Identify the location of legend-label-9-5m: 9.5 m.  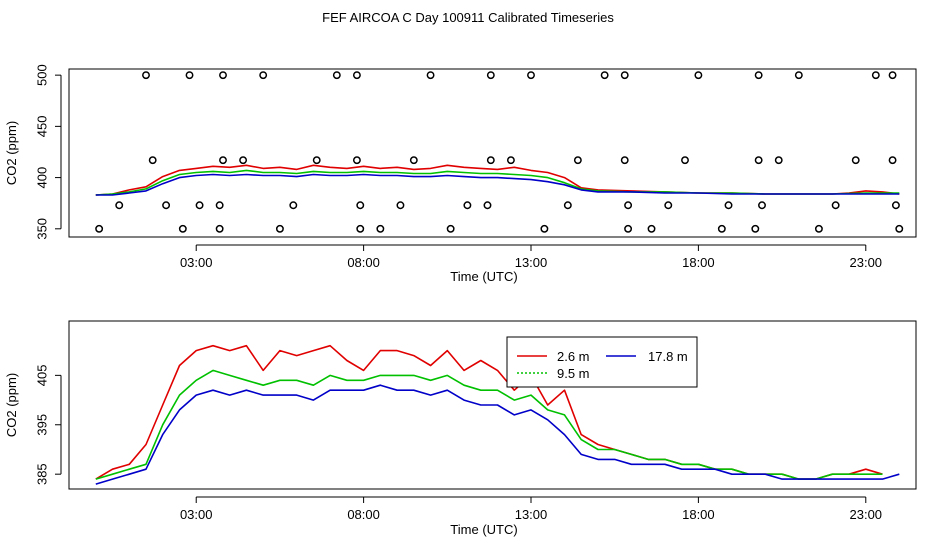
(573, 373).